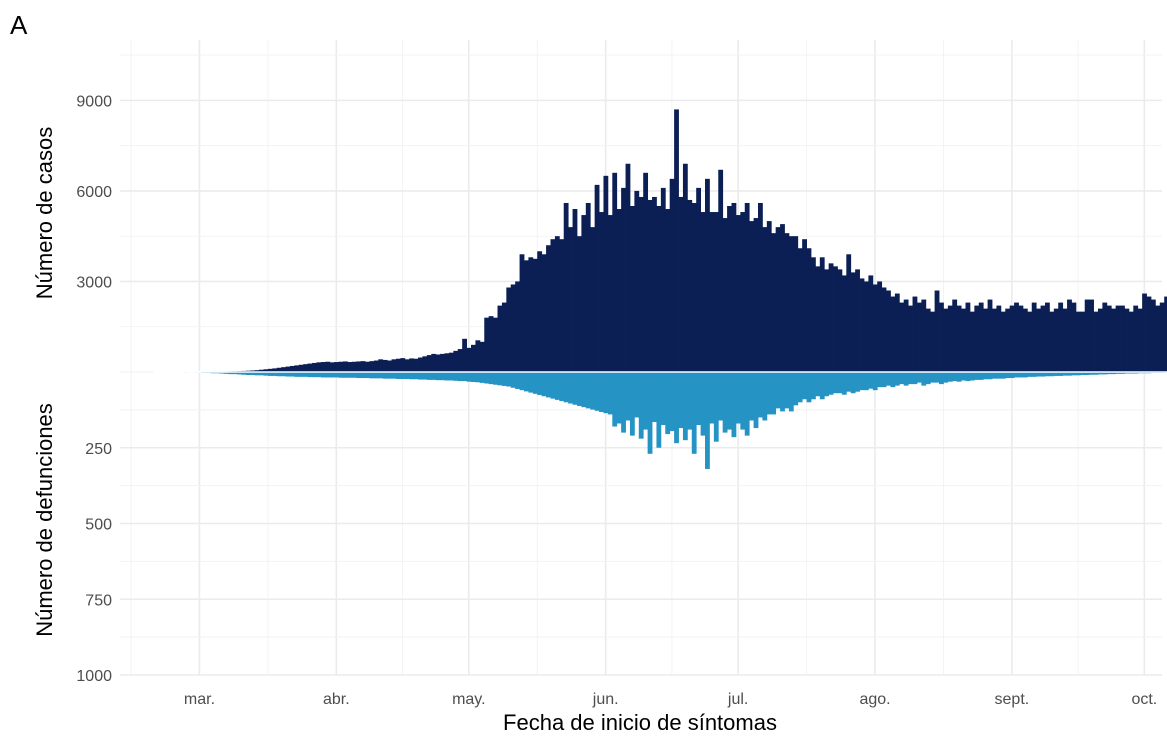 Image resolution: width=1167 pixels, height=737 pixels. I want to click on x-tick-label: mar., so click(199, 699).